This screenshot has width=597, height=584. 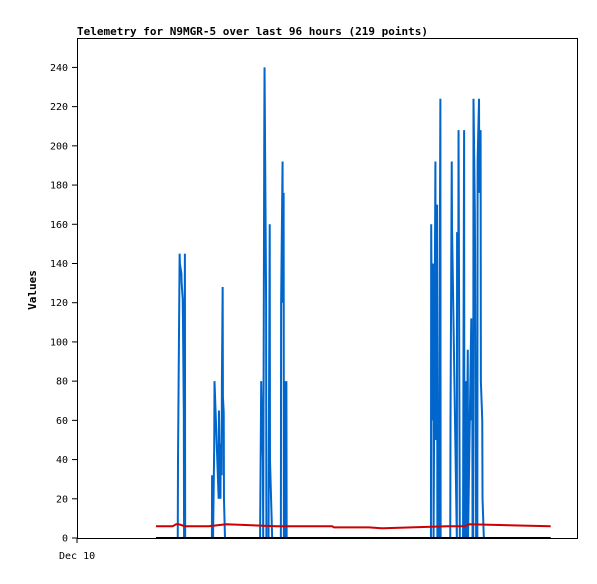 What do you see at coordinates (65, 539) in the screenshot?
I see `y-tick-label: 0` at bounding box center [65, 539].